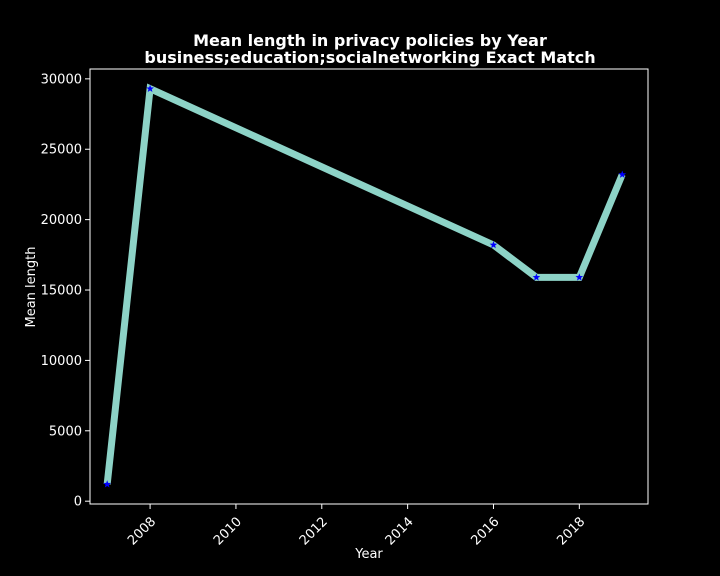 The image size is (720, 576). I want to click on y-tick-label: 25000, so click(61, 150).